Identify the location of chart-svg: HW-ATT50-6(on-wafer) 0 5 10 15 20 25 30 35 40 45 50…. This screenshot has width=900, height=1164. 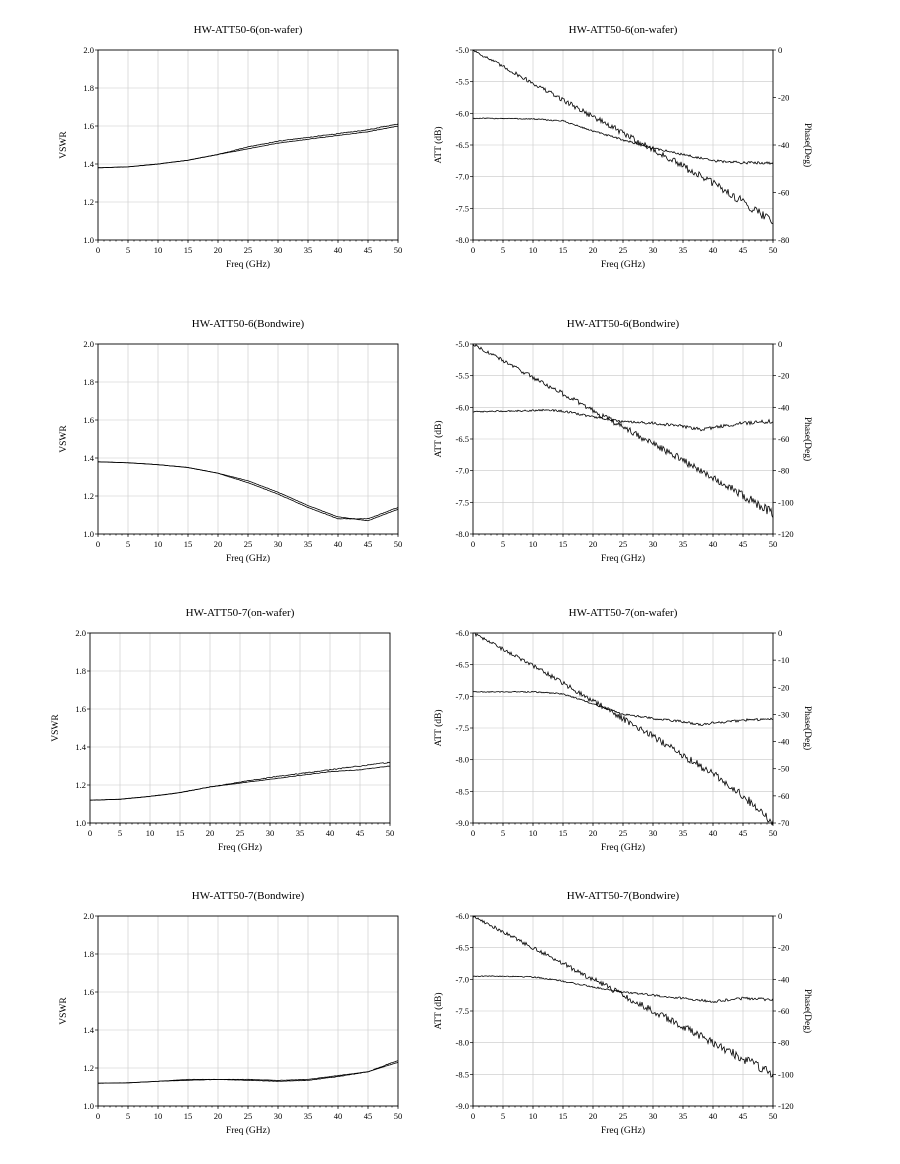
(230, 147).